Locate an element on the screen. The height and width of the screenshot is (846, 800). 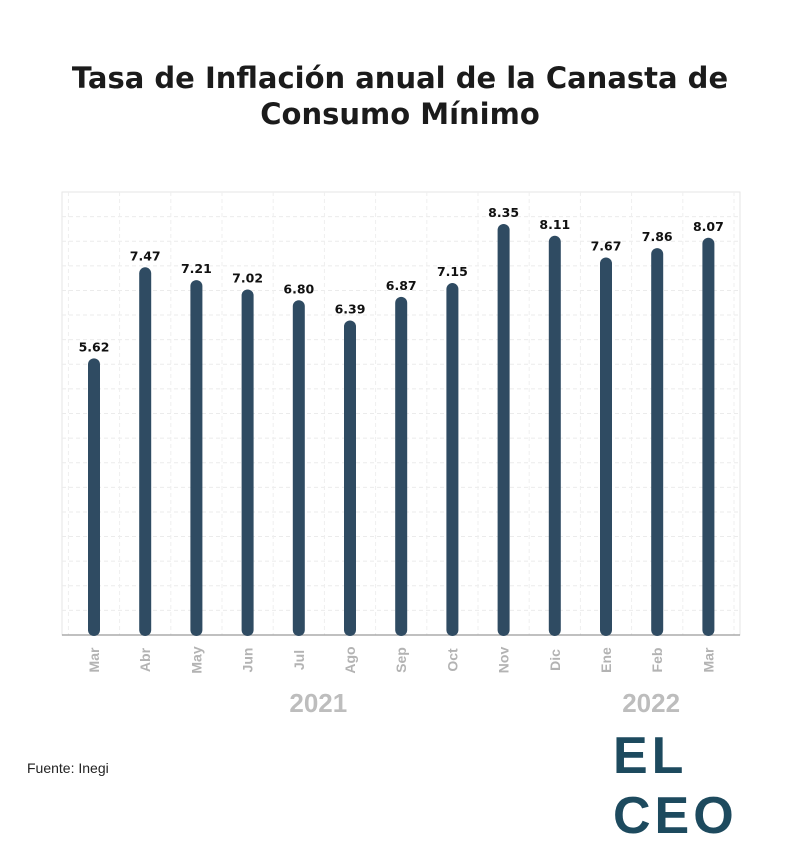
value-label: 7.47 is located at coordinates (145, 255).